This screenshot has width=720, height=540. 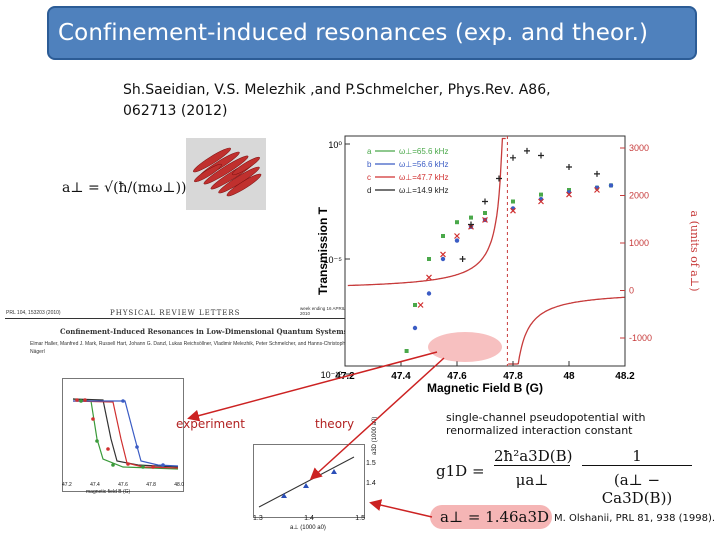 I want to click on experiment-plot, so click(x=123, y=435).